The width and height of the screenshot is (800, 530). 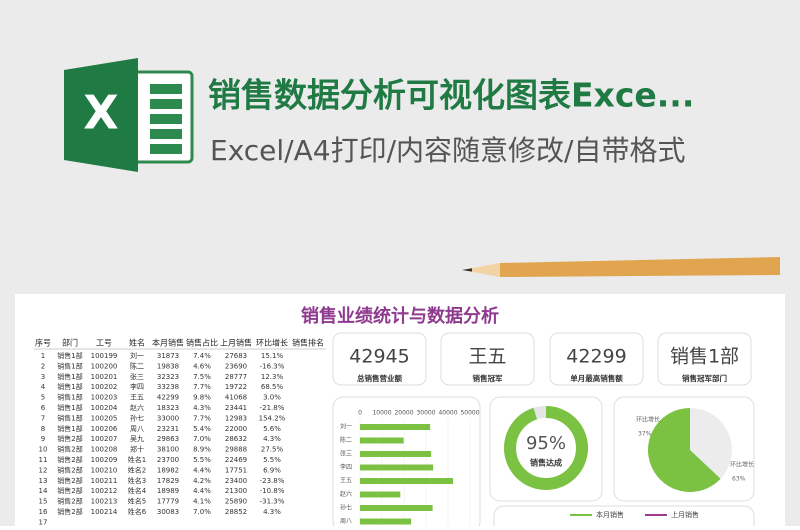 I want to click on table-cell: 吴九, so click(x=137, y=438).